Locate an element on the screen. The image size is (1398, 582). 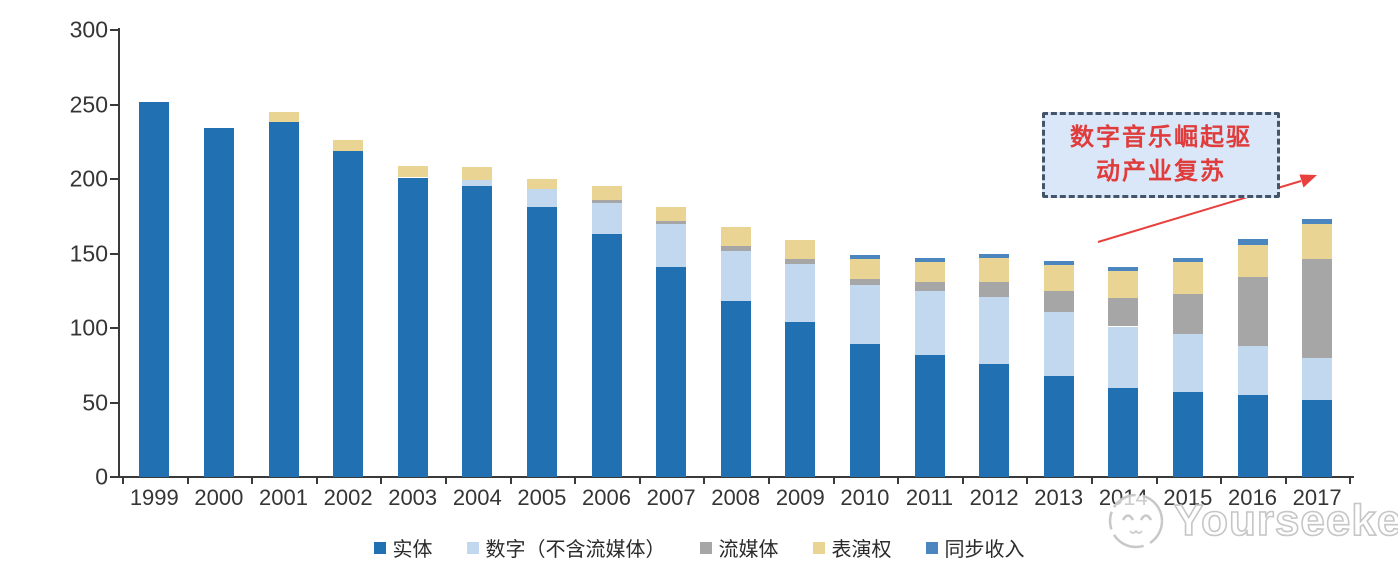
legend-label: 表演权 is located at coordinates (861, 550).